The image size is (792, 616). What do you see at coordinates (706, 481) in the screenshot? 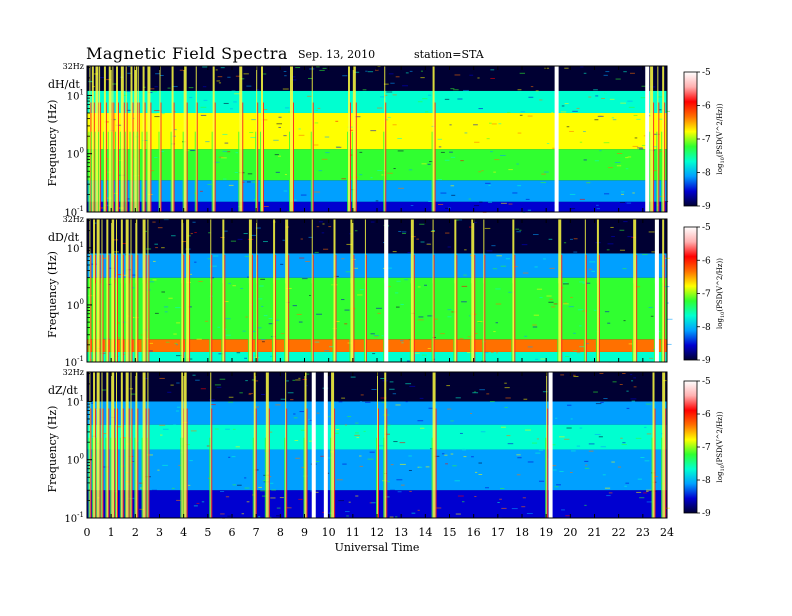
I see `colorbar-tick-label: -8` at bounding box center [706, 481].